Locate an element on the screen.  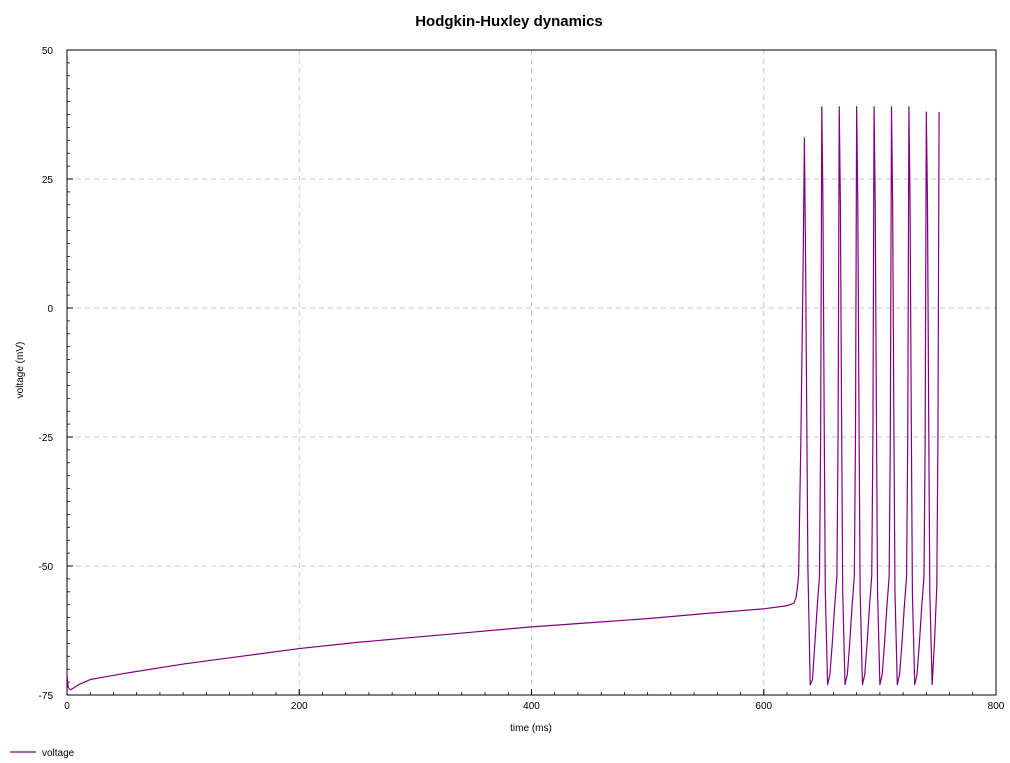
x-tick-label: 800 is located at coordinates (996, 706).